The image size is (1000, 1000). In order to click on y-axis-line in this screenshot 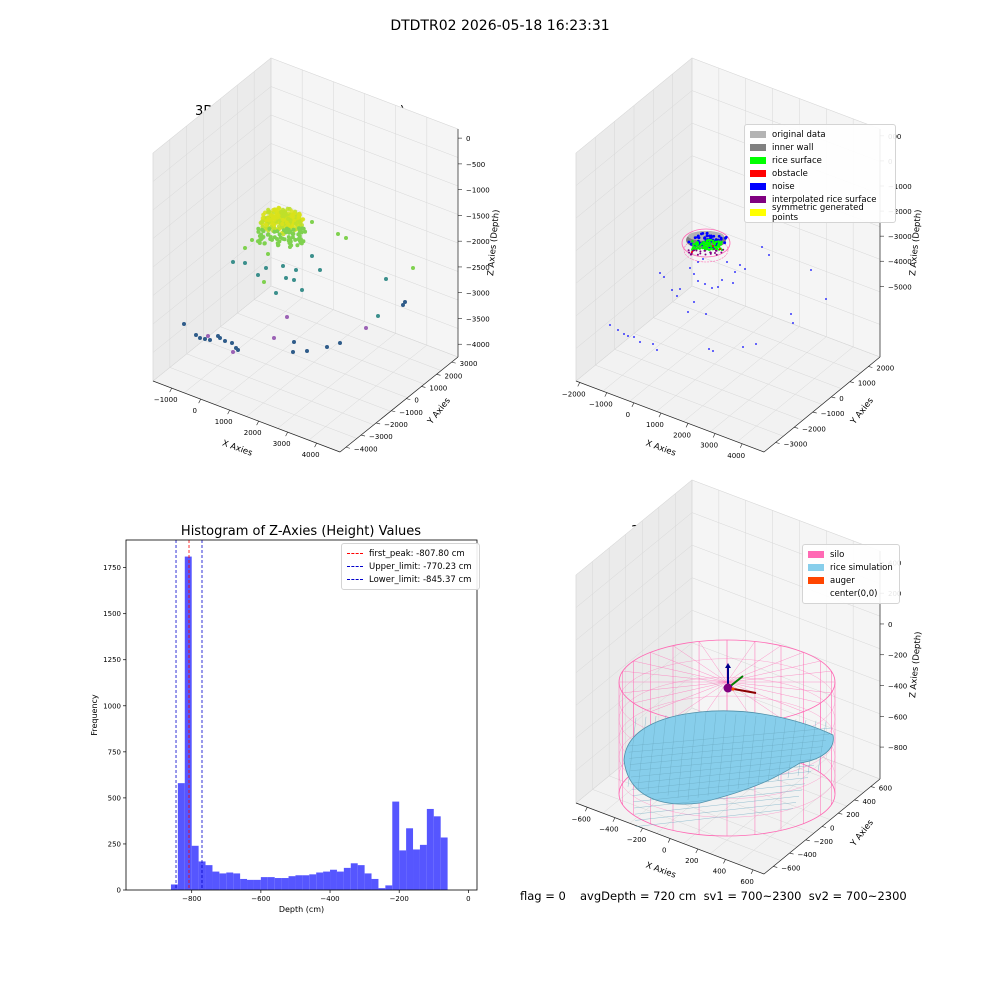, I will do `click(822, 404)`.